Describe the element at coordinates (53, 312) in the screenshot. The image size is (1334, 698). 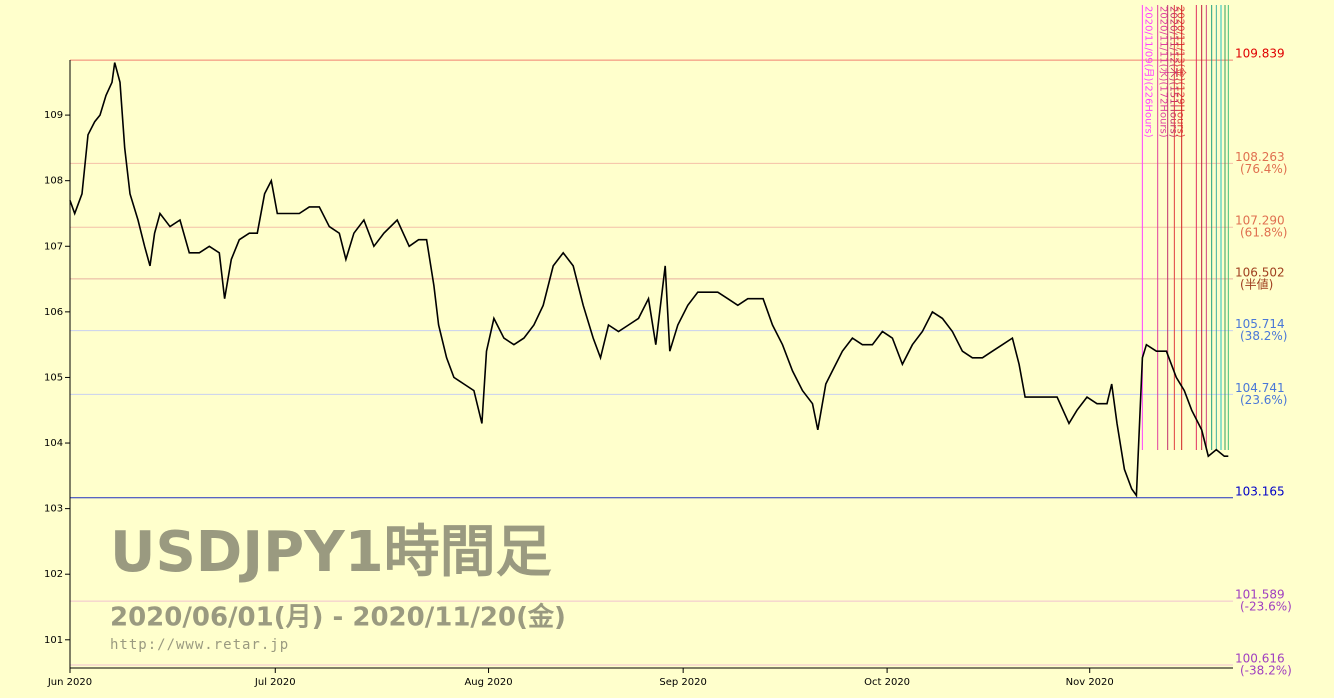
I see `y-tick-label: 106` at that location.